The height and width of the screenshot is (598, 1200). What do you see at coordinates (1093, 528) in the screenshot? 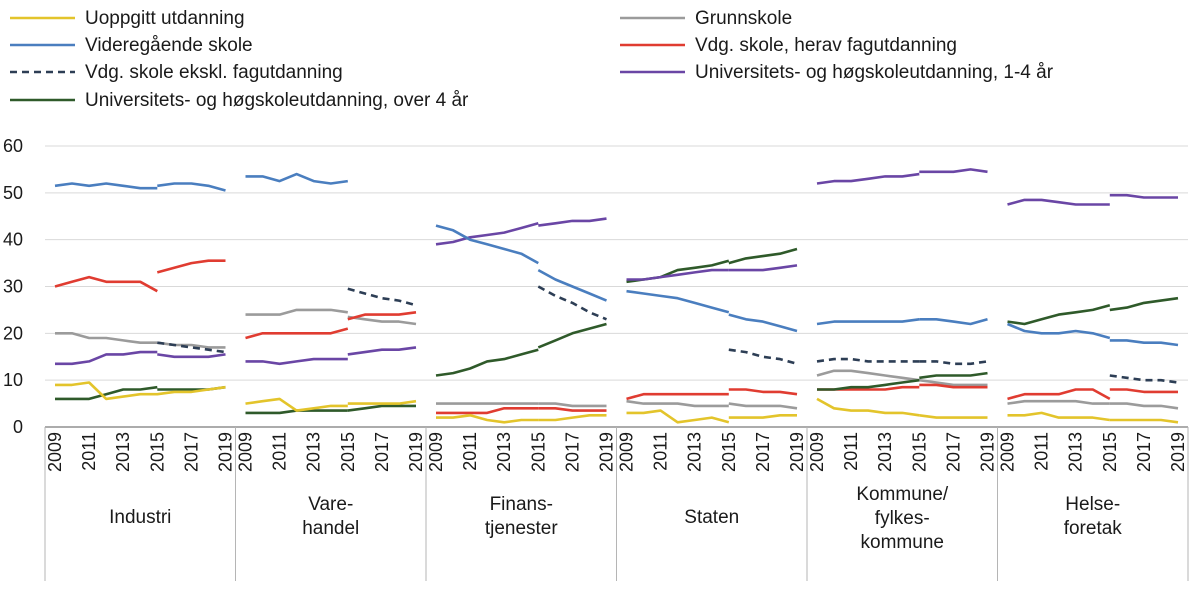
I see `category-label: foretak` at bounding box center [1093, 528].